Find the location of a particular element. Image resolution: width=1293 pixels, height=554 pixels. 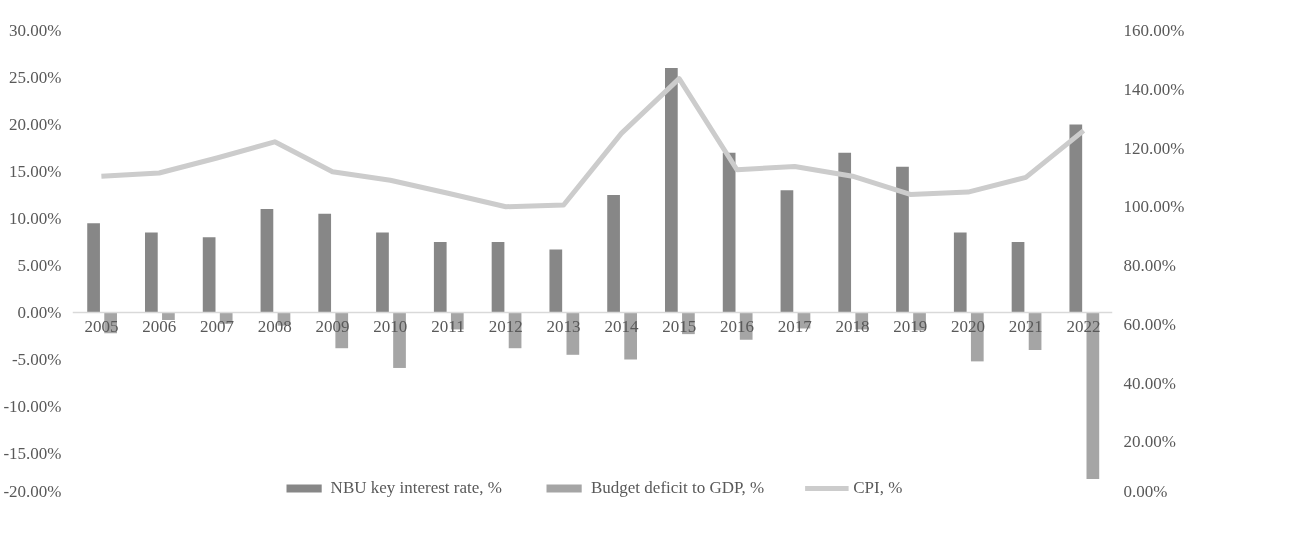

x-tick-label: 2015 is located at coordinates (679, 326).